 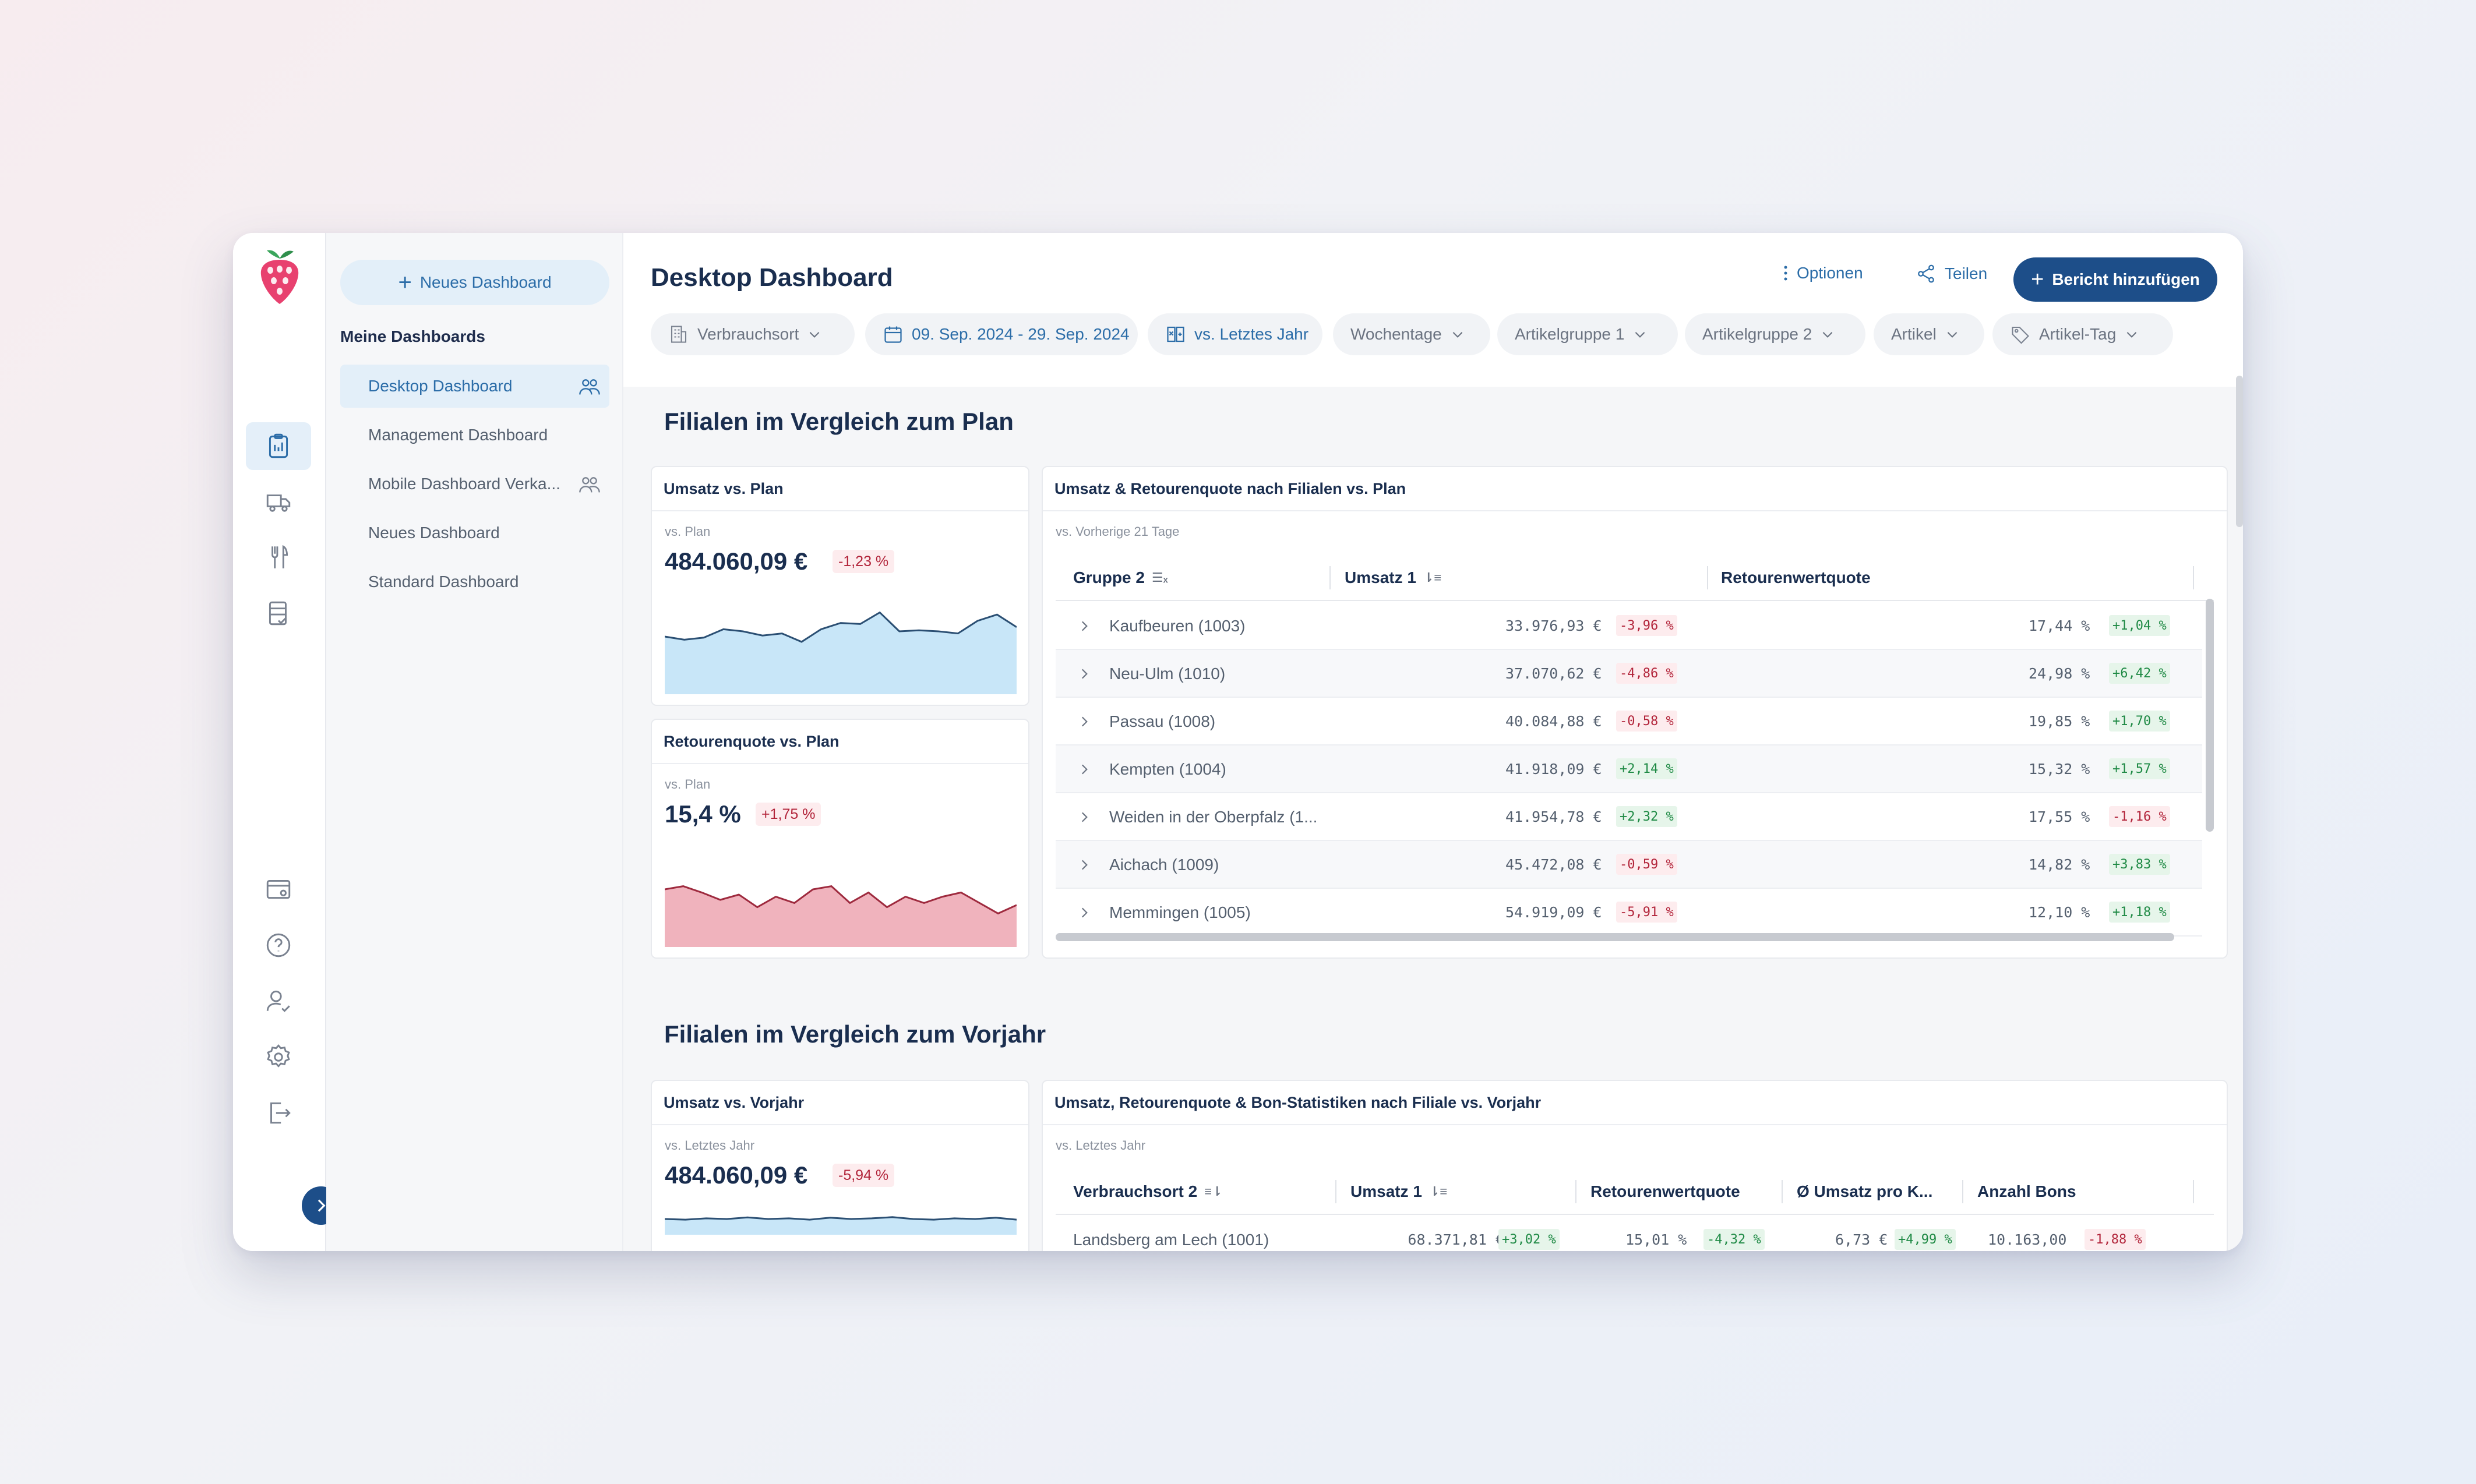 I want to click on gear-icon, so click(x=278, y=1057).